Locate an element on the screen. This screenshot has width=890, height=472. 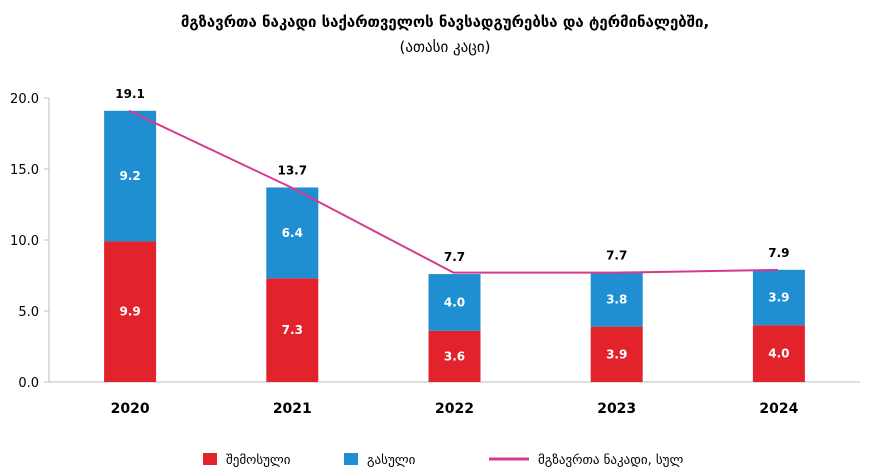
chart-subtitle: (ათასი კაცი) is located at coordinates (445, 47).